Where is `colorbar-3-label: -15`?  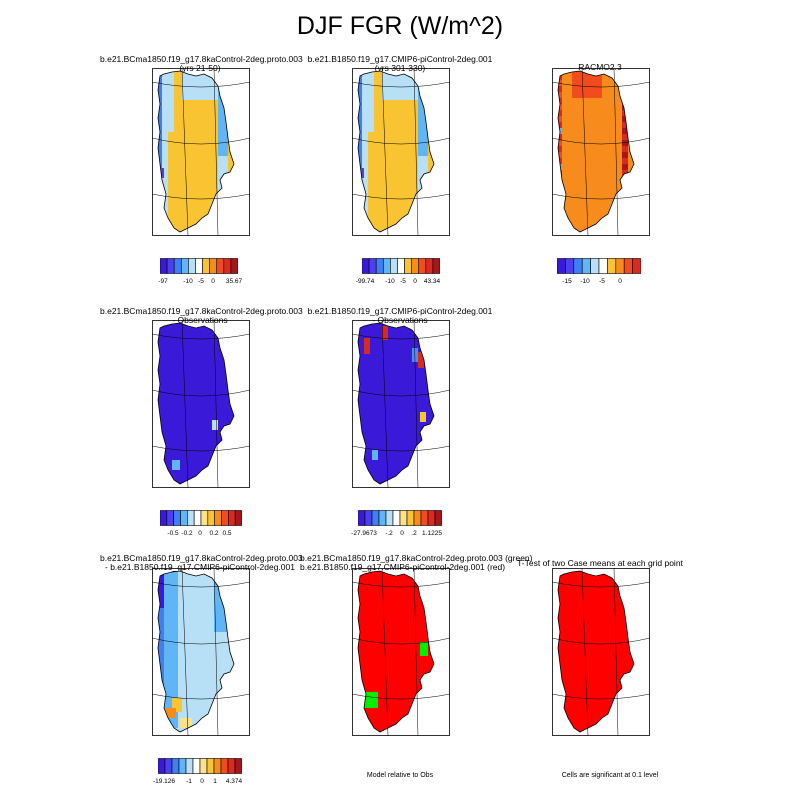
colorbar-3-label: -15 is located at coordinates (567, 281).